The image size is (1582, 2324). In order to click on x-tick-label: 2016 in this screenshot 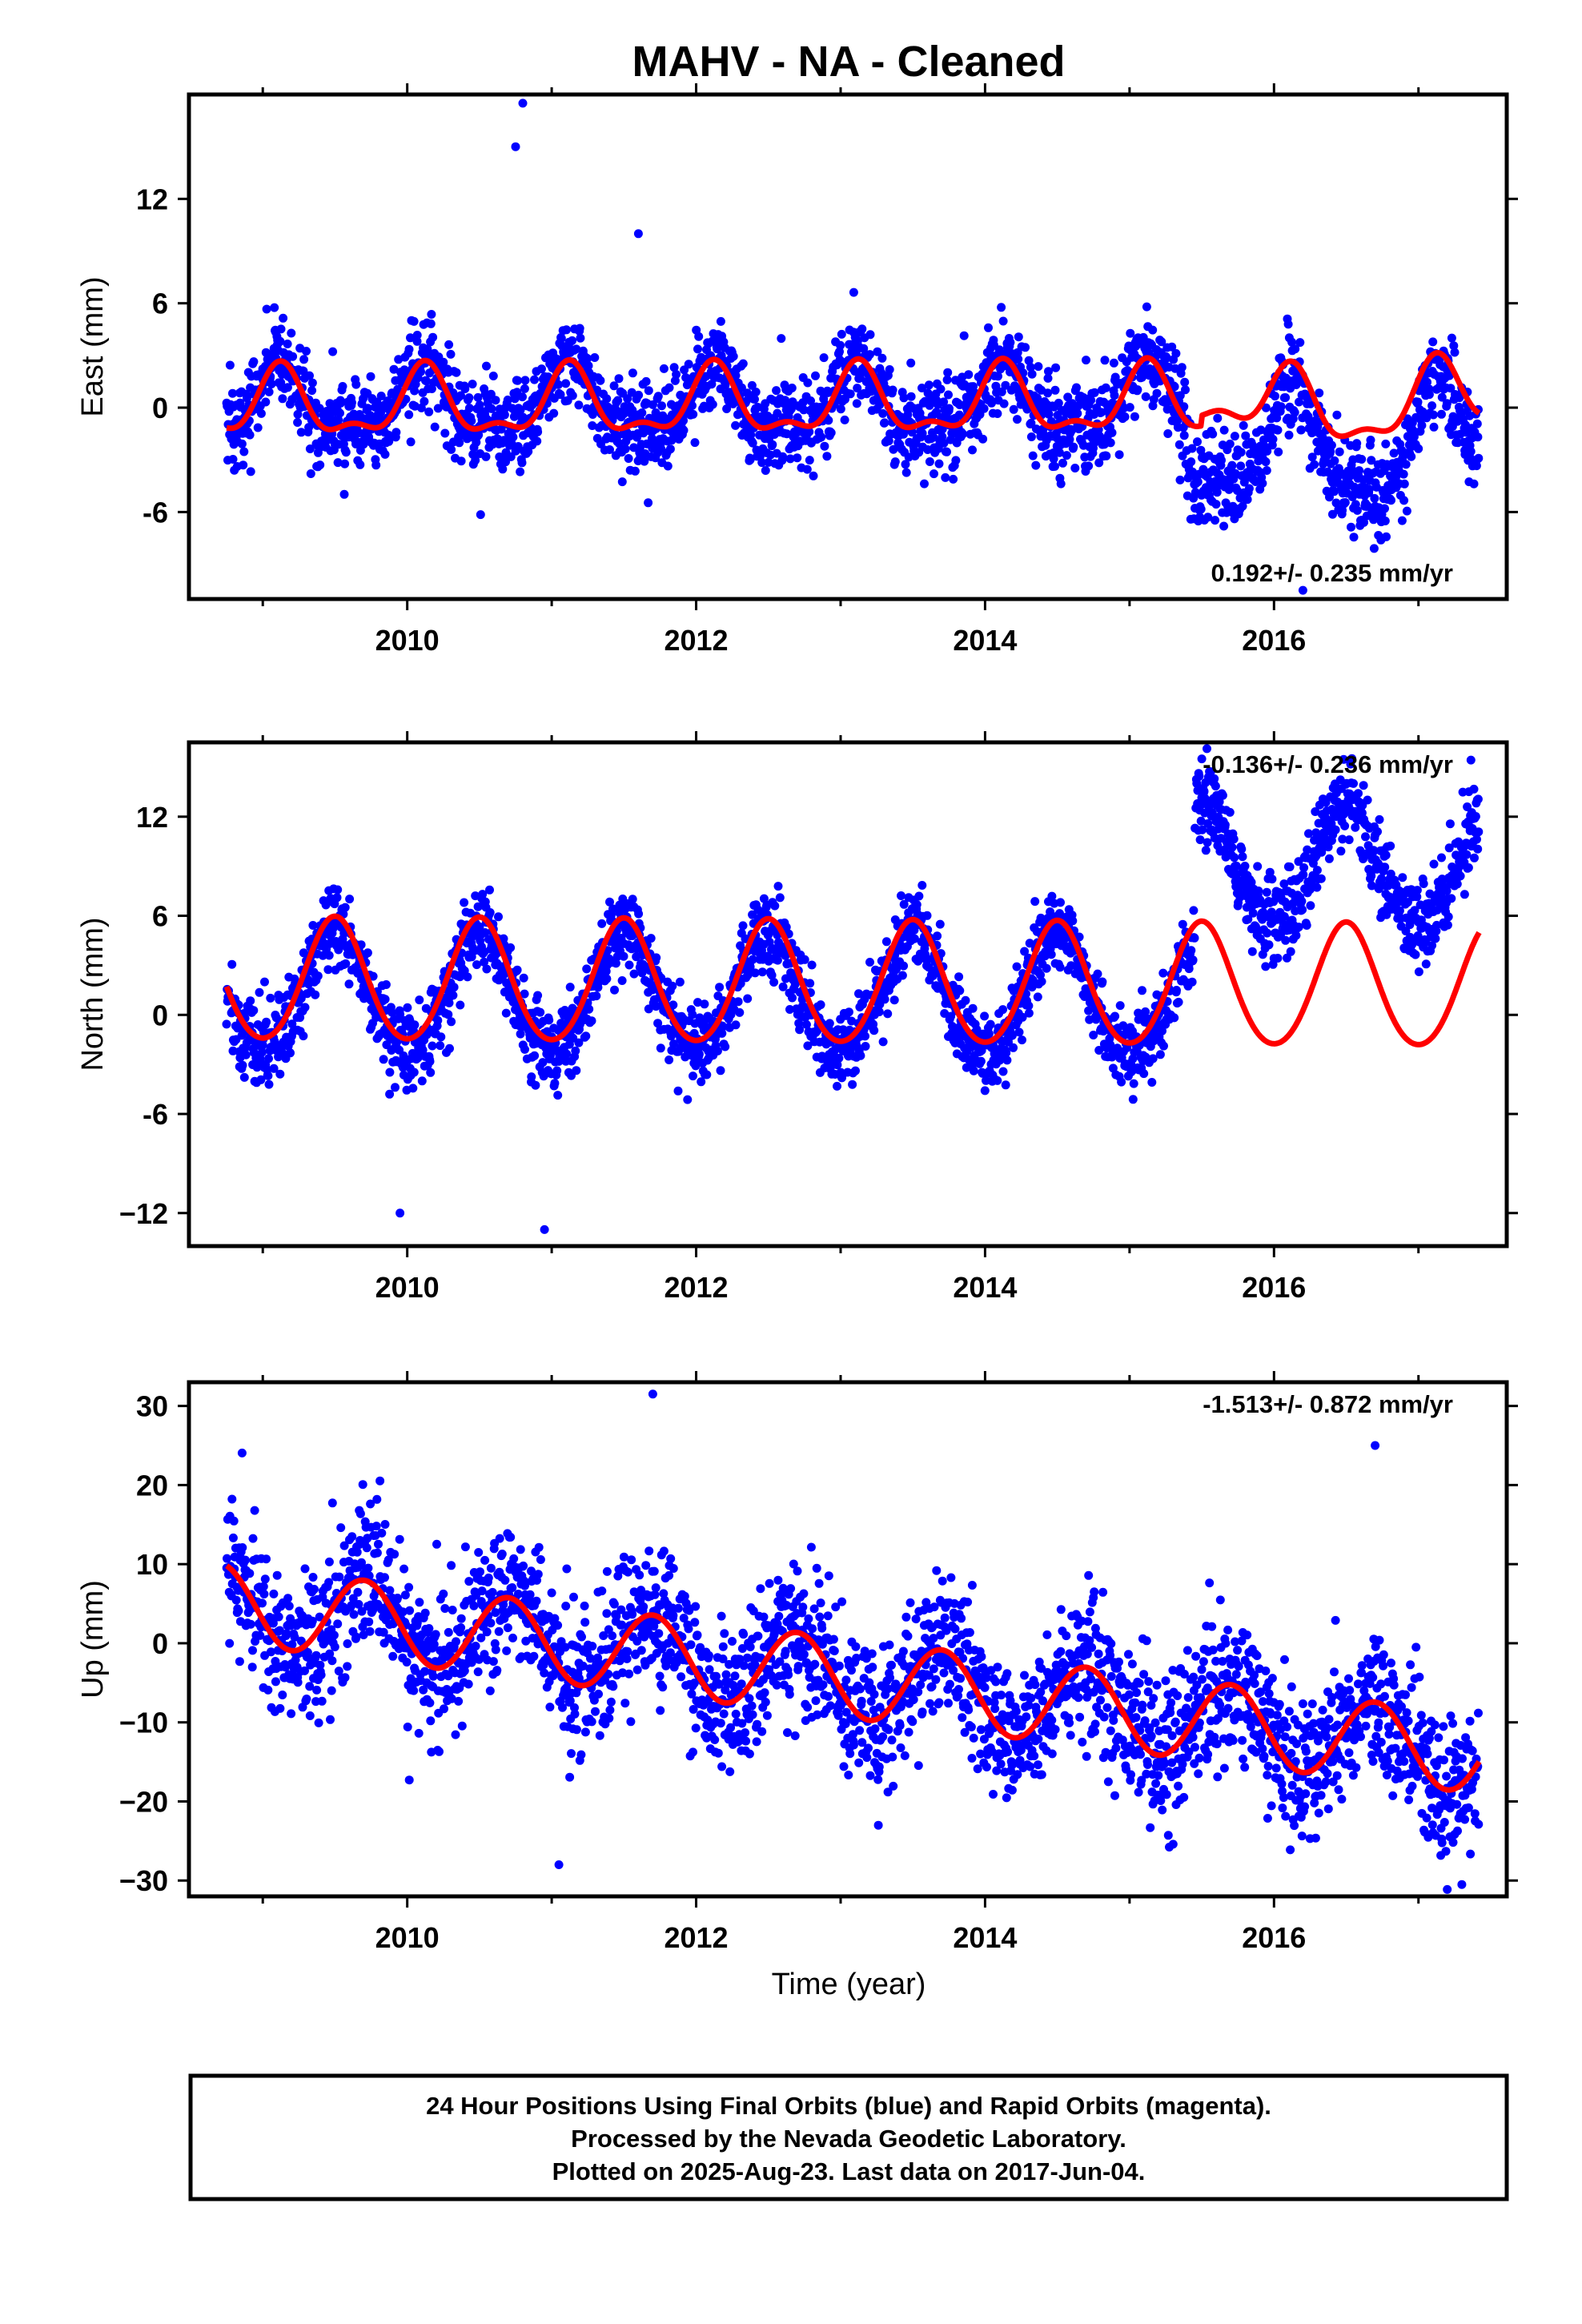, I will do `click(1274, 640)`.